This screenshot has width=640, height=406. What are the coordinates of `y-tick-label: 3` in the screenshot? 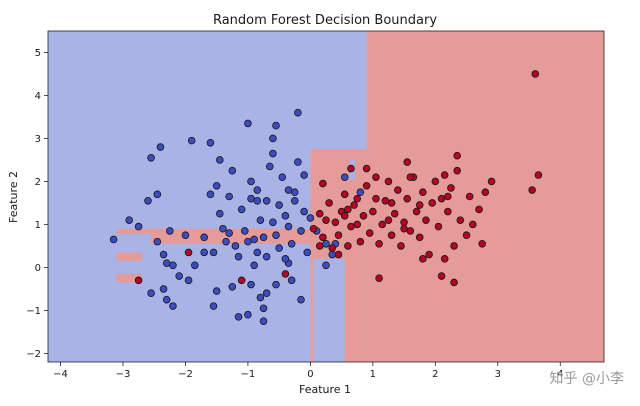 It's located at (38, 139).